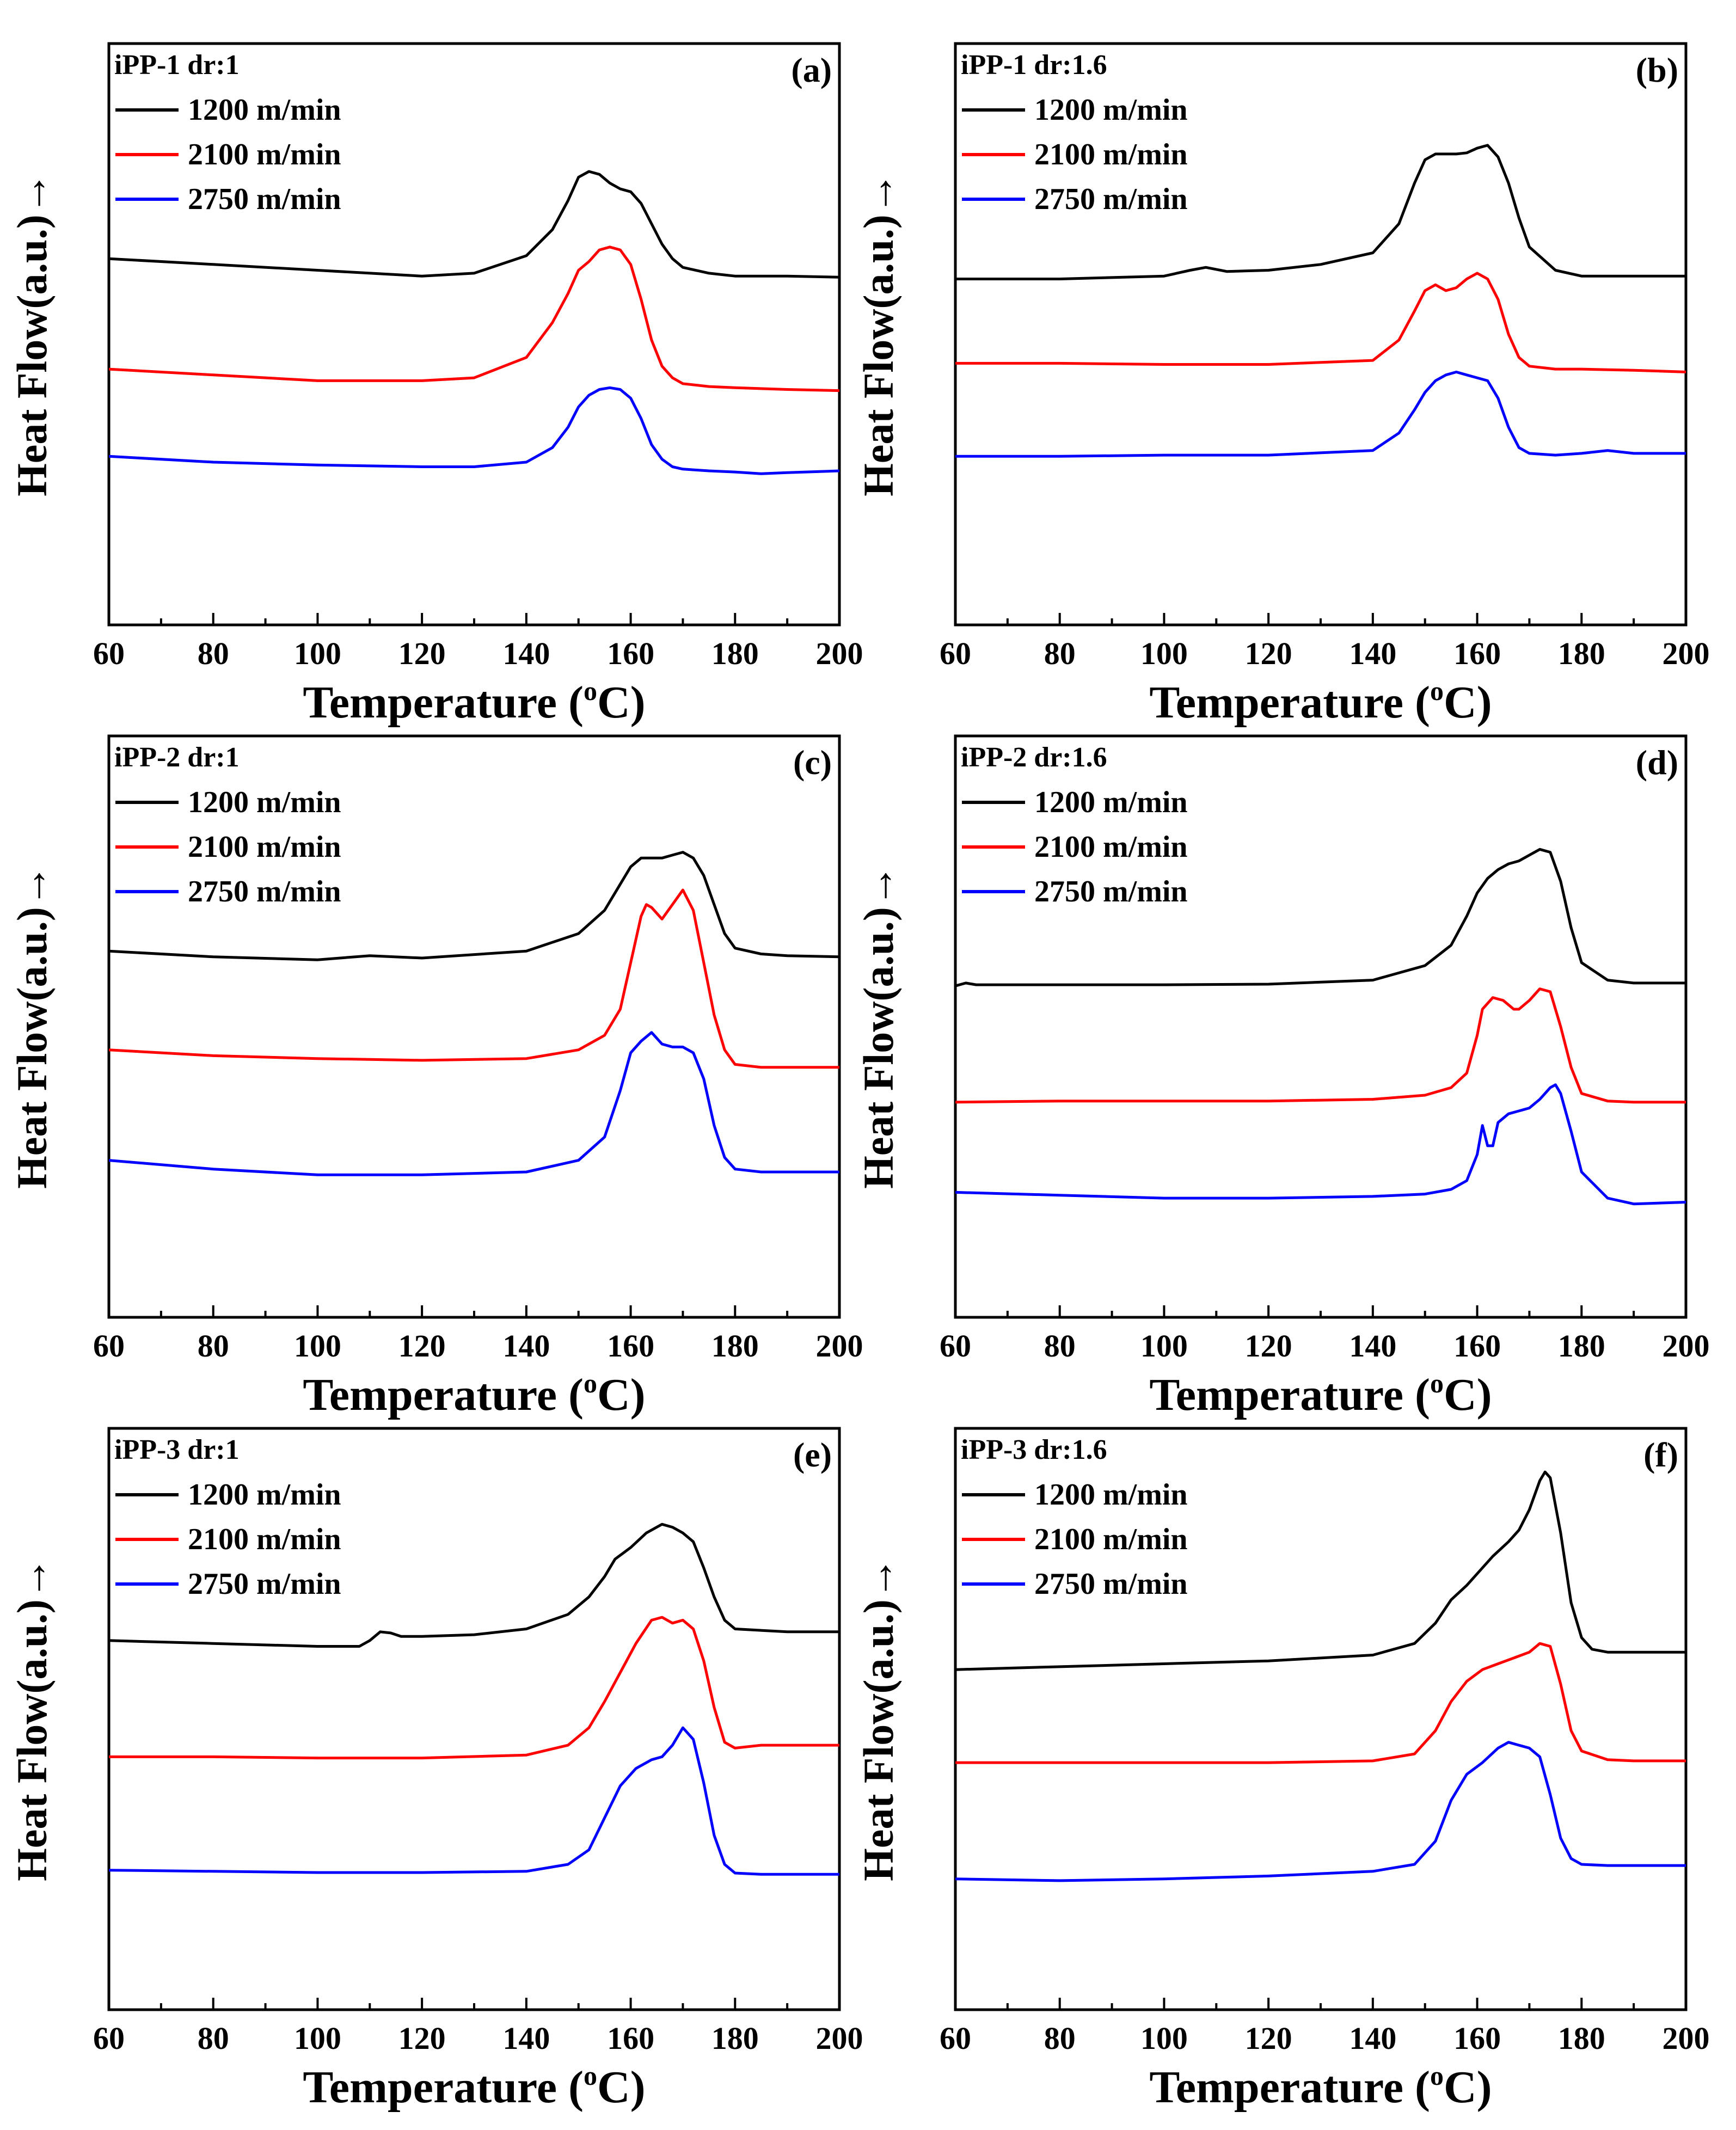 This screenshot has width=1736, height=2130. Describe the element at coordinates (1034, 1449) in the screenshot. I see `panel-title: iPP-3 dr:1.6` at that location.